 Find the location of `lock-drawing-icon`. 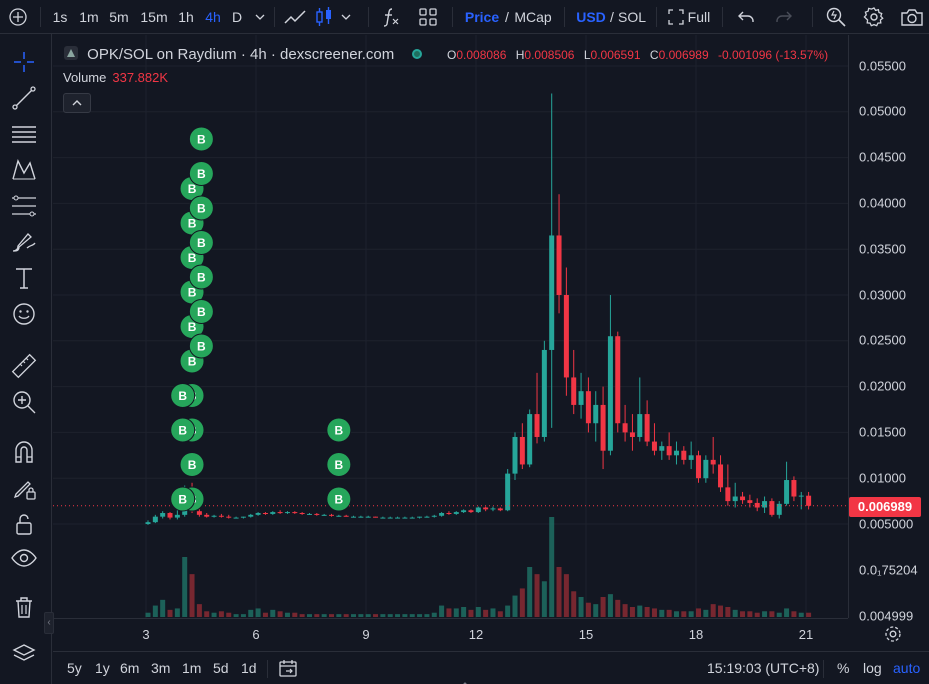

lock-drawing-icon is located at coordinates (24, 488).